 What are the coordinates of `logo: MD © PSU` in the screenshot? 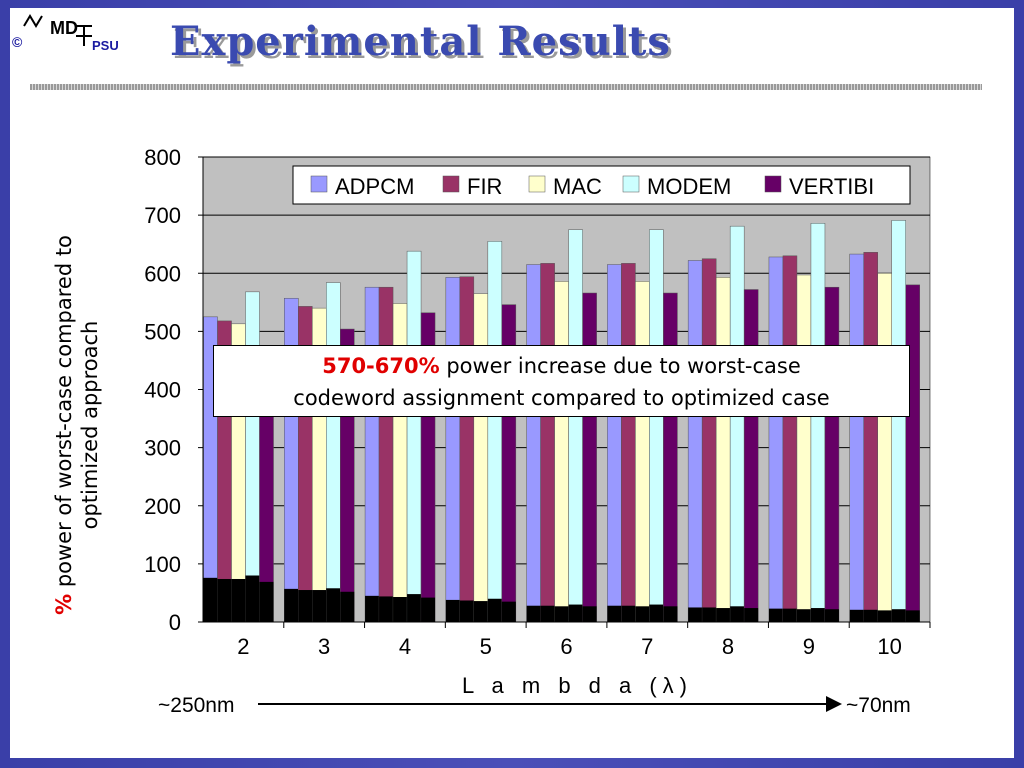 It's located at (78, 38).